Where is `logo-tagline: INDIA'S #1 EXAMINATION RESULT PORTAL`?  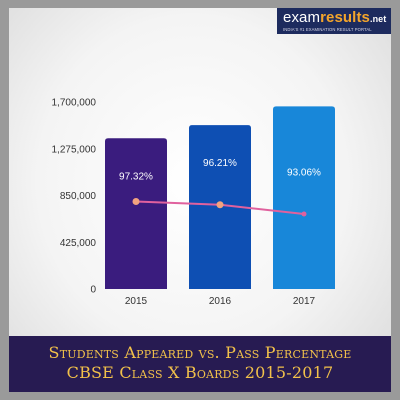
logo-tagline: INDIA'S #1 EXAMINATION RESULT PORTAL is located at coordinates (327, 29).